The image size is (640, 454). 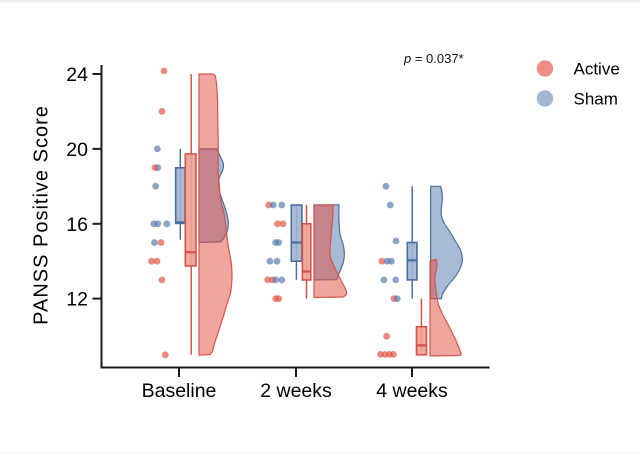 What do you see at coordinates (179, 391) in the screenshot?
I see `svg-text: Baseline` at bounding box center [179, 391].